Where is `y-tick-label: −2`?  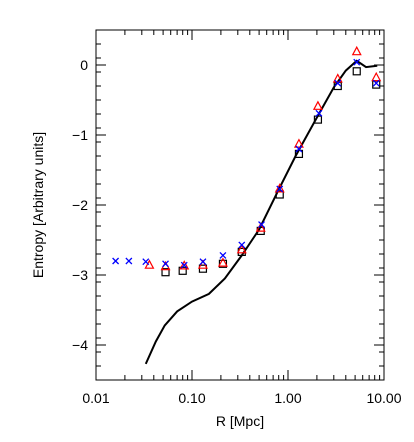 y-tick-label: −2 is located at coordinates (80, 205).